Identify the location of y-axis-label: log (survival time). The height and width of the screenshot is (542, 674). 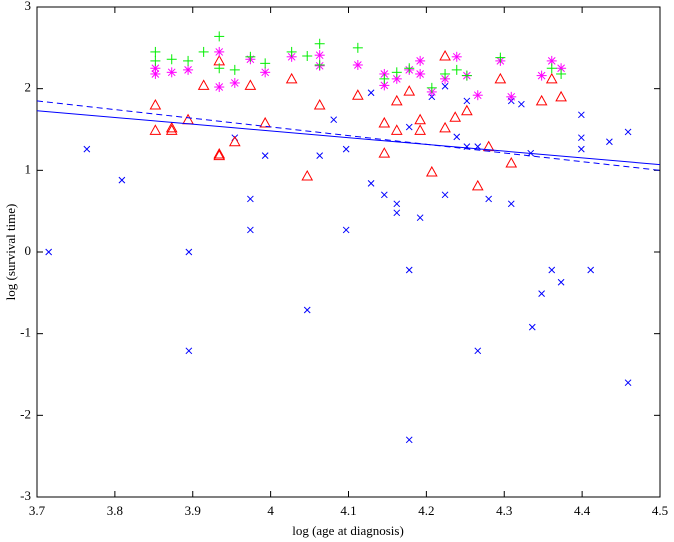
(10, 252).